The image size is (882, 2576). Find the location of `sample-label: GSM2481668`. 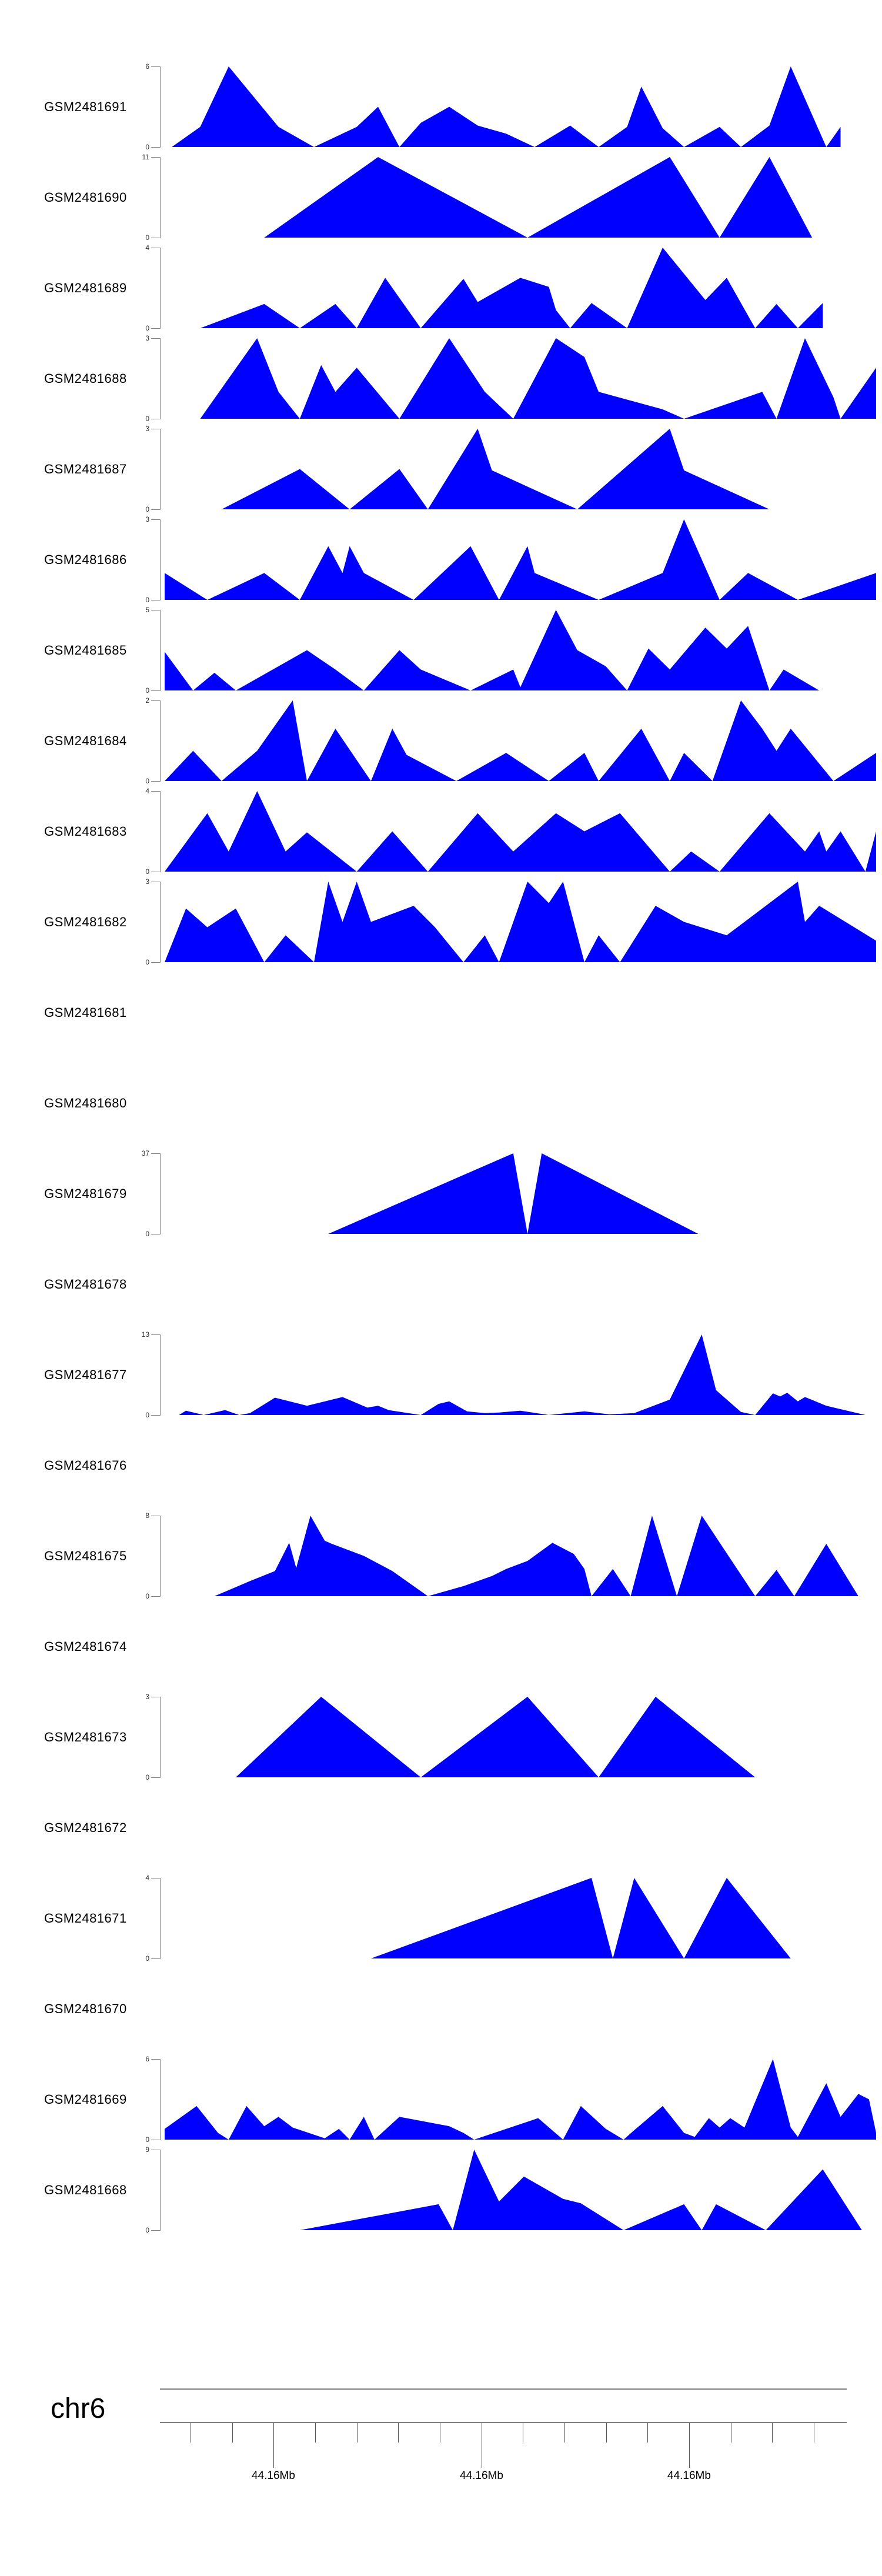

sample-label: GSM2481668 is located at coordinates (85, 2189).